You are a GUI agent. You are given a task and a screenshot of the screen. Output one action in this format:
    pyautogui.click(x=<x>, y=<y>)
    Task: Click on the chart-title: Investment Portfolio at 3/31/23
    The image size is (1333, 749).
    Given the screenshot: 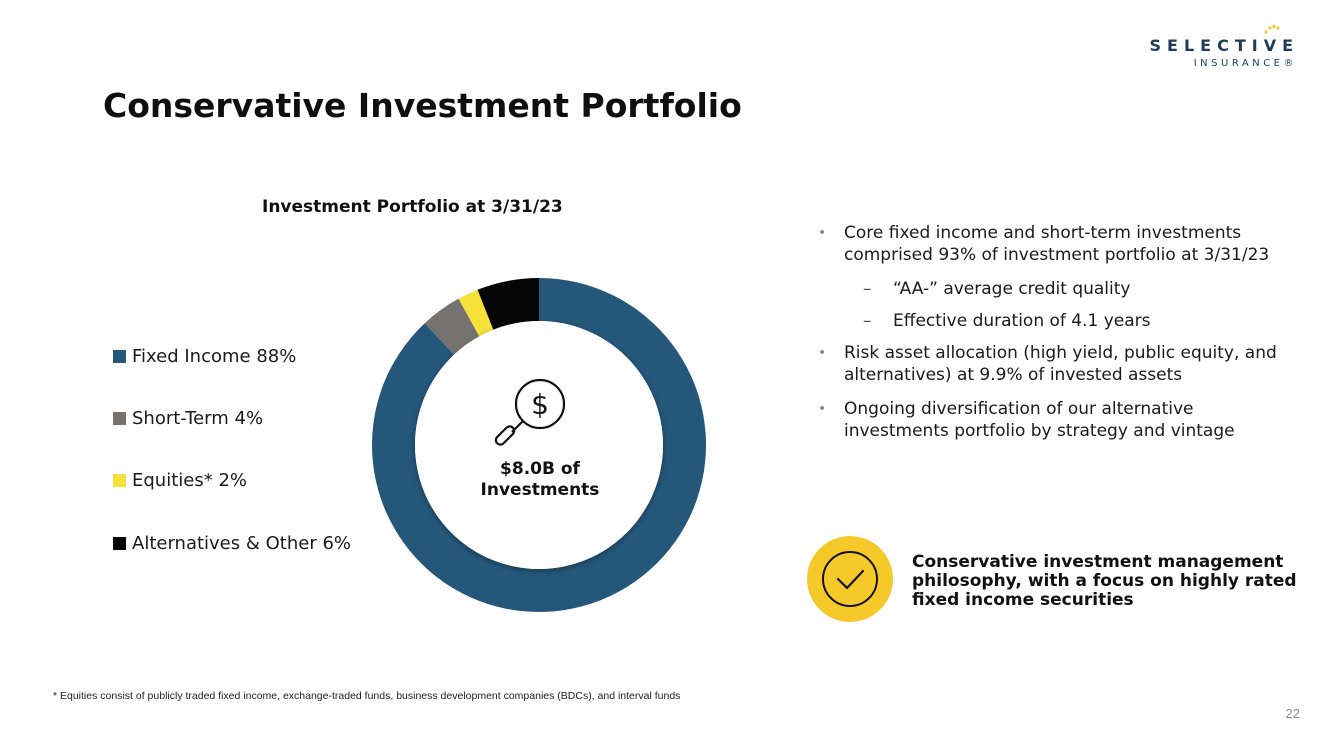 What is the action you would take?
    pyautogui.click(x=412, y=207)
    